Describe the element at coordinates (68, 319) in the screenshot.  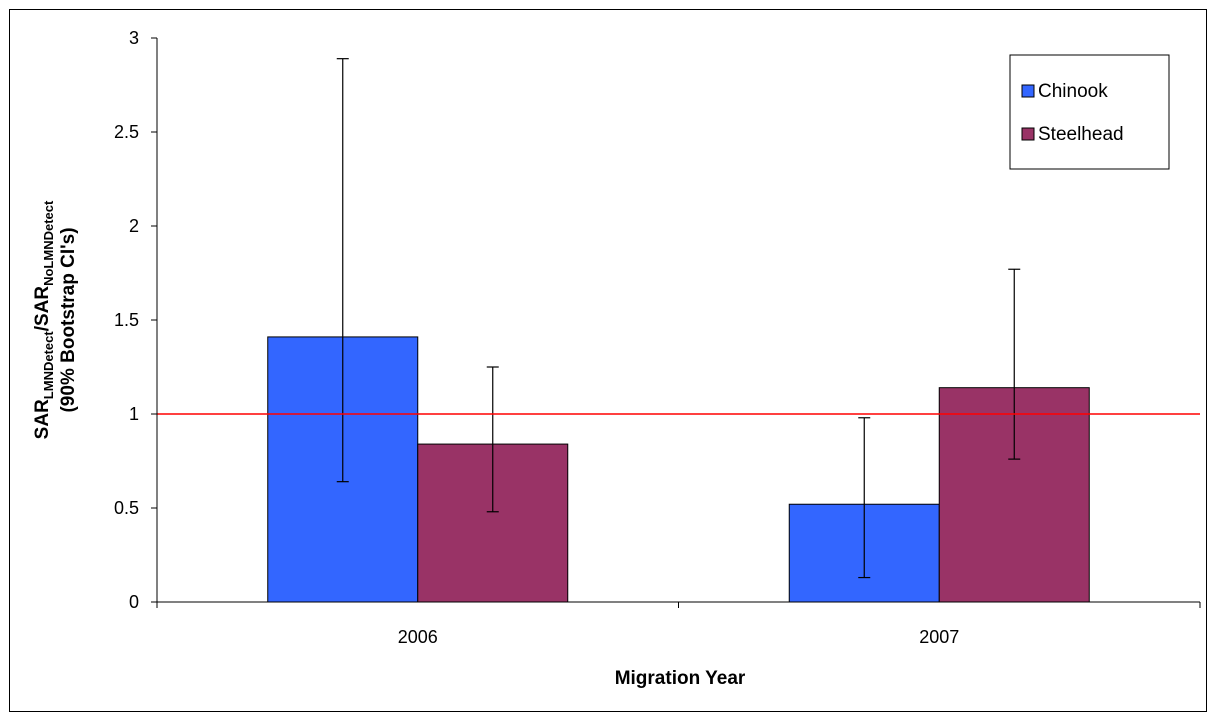
I see `y-axis-title-line2: (90% Bootstrap CI's)` at that location.